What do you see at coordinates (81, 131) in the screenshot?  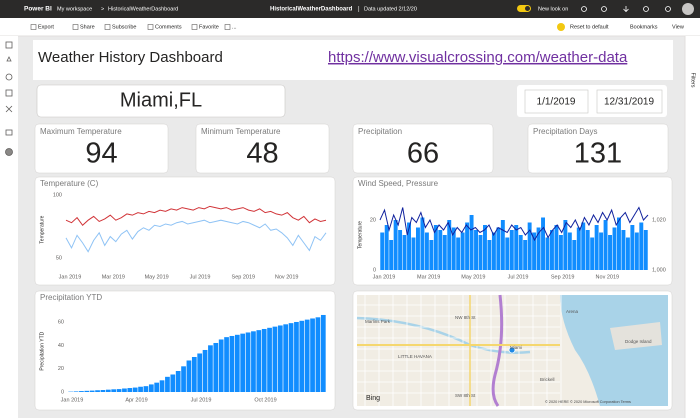 I see `kpi-label: Maximum Temperature` at bounding box center [81, 131].